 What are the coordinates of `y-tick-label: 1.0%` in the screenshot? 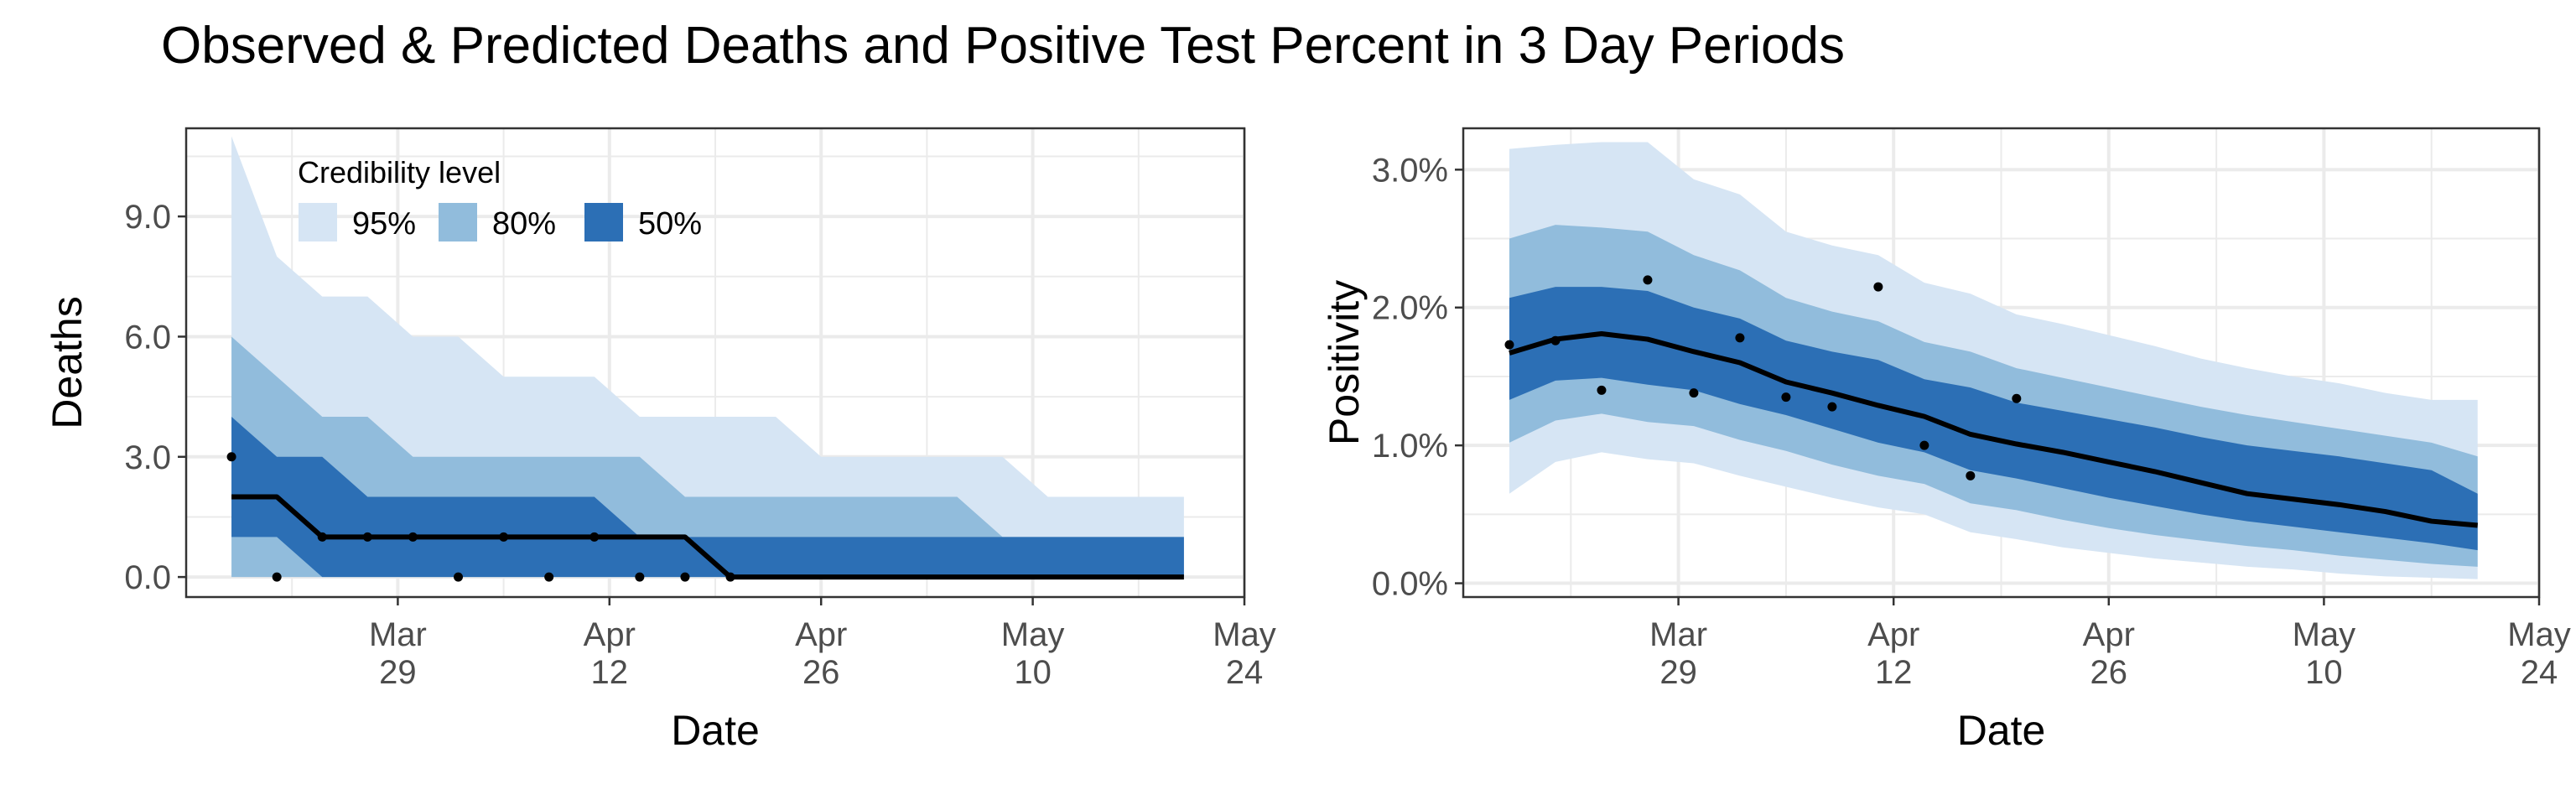 It's located at (1410, 446).